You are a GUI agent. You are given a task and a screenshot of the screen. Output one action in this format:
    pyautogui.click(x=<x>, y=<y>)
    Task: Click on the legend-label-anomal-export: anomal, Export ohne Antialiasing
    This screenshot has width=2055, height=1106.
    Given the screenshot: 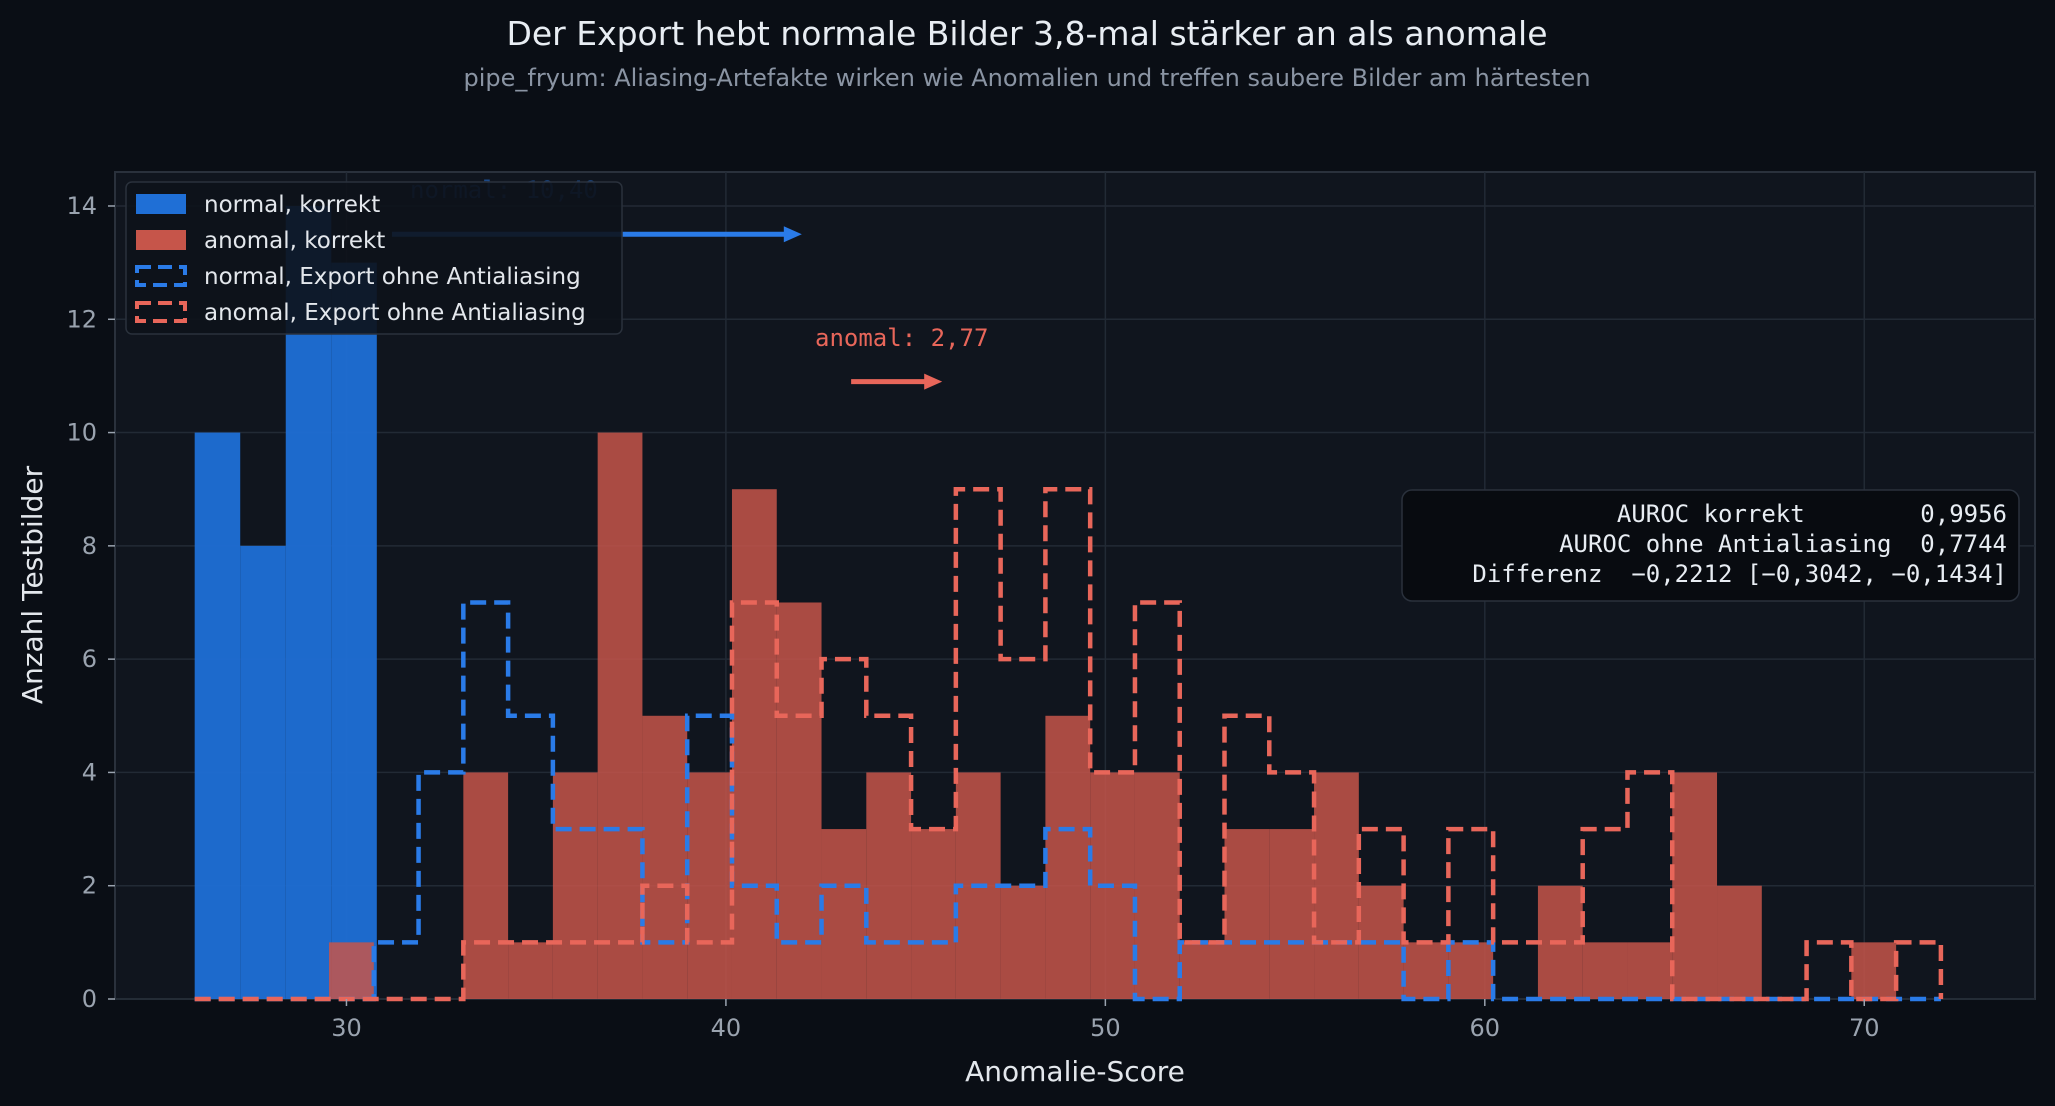 What is the action you would take?
    pyautogui.click(x=395, y=313)
    